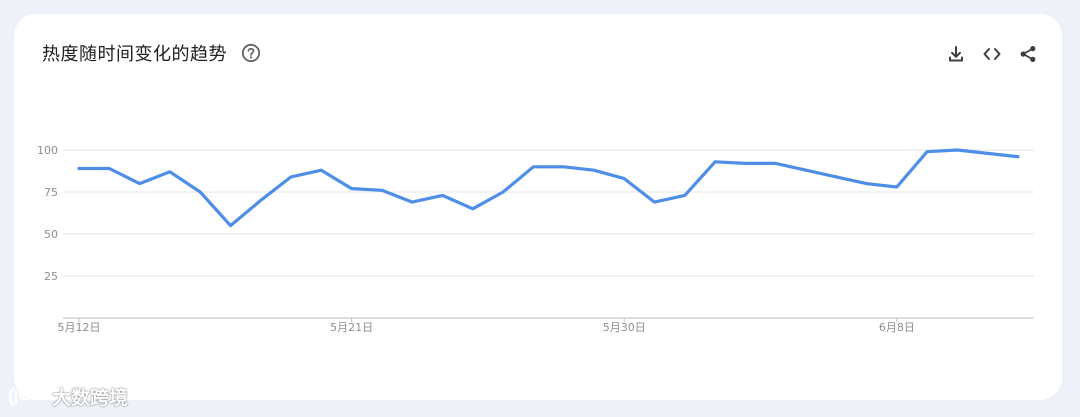 The image size is (1080, 417). What do you see at coordinates (51, 276) in the screenshot?
I see `y-tick-label: 25` at bounding box center [51, 276].